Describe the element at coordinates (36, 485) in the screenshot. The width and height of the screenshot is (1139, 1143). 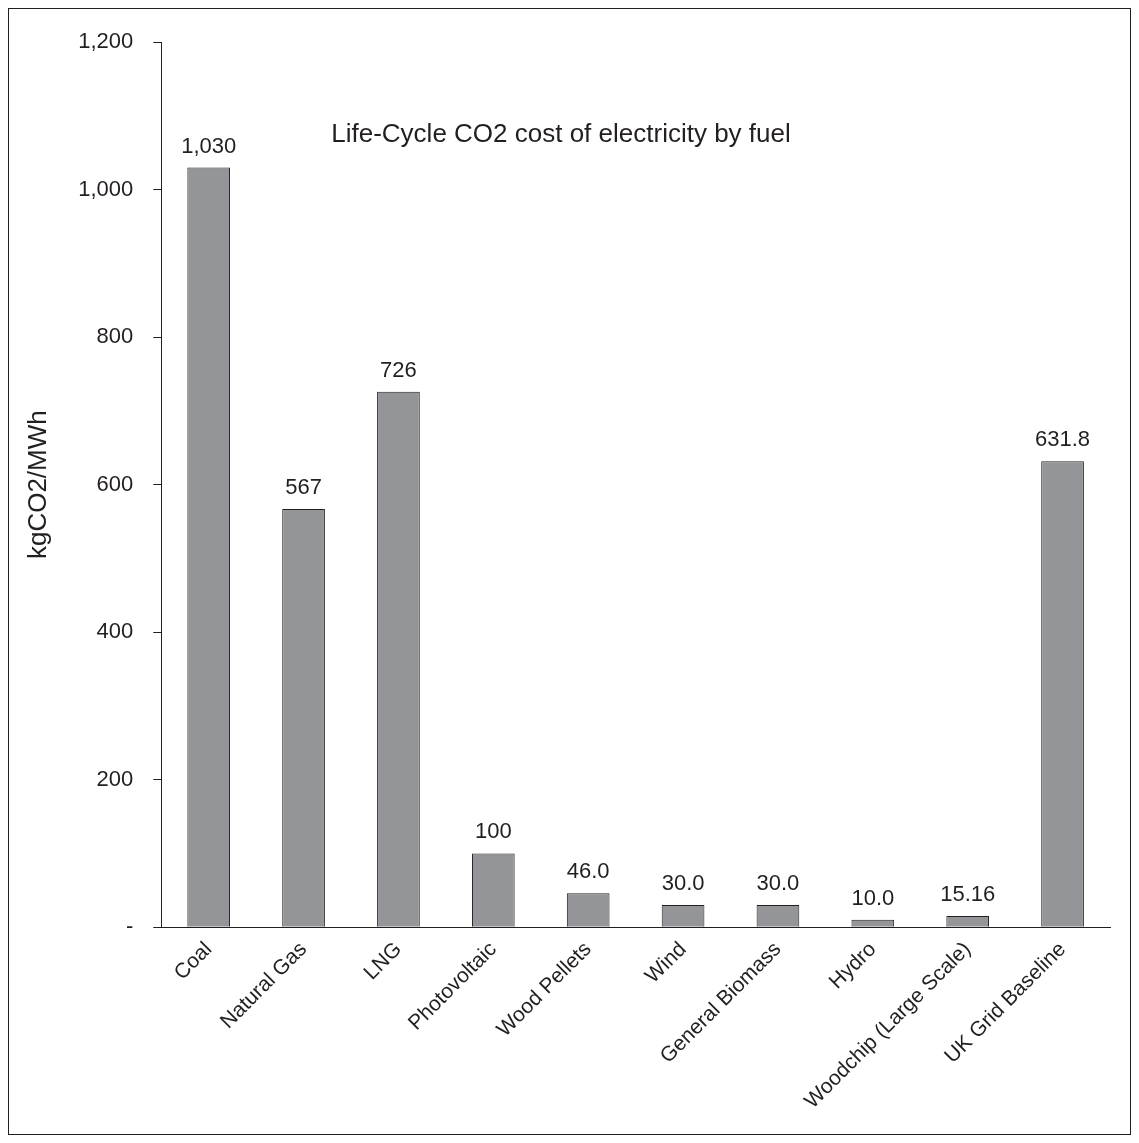
I see `y-axis-title: kgCO2/MWh` at that location.